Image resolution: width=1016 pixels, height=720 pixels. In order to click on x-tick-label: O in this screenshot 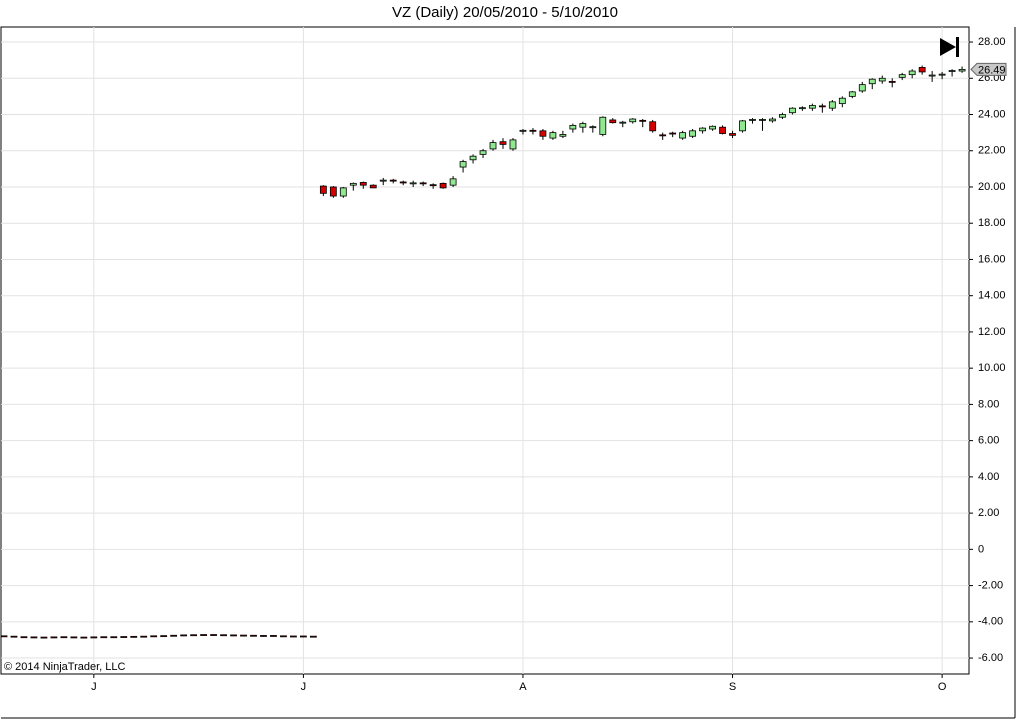, I will do `click(942, 687)`.